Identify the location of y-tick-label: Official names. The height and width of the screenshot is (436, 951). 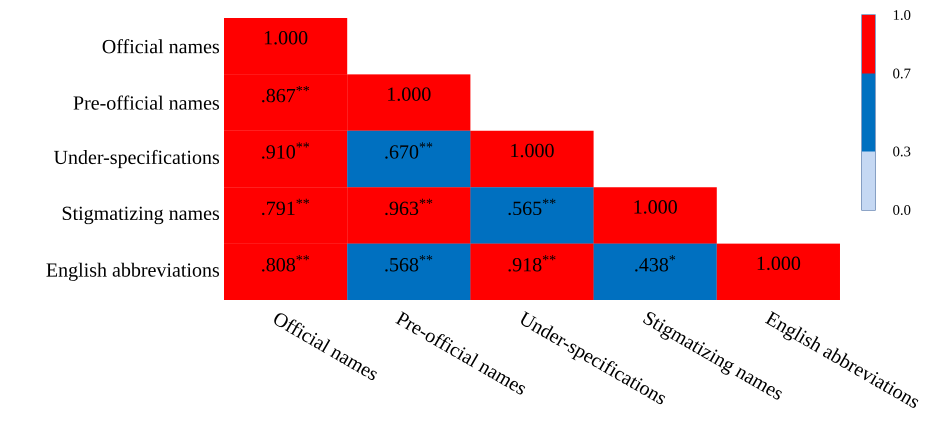
(161, 46).